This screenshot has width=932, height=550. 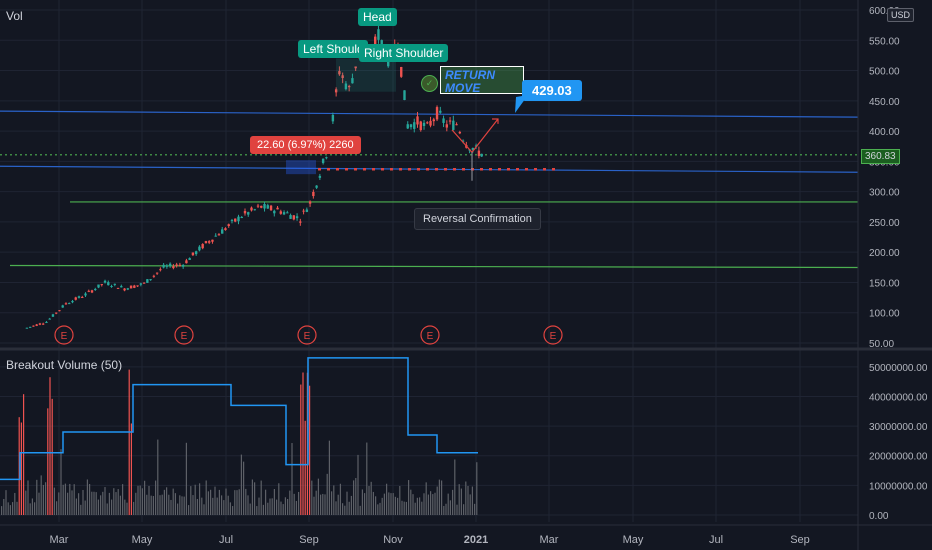 What do you see at coordinates (377, 17) in the screenshot?
I see `head-label: Head` at bounding box center [377, 17].